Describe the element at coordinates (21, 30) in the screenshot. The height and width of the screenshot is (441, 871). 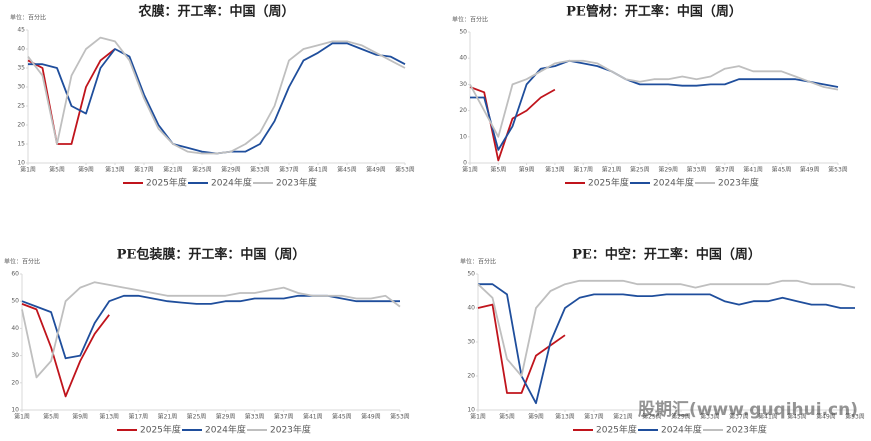
I see `y-tick-label: 45` at that location.